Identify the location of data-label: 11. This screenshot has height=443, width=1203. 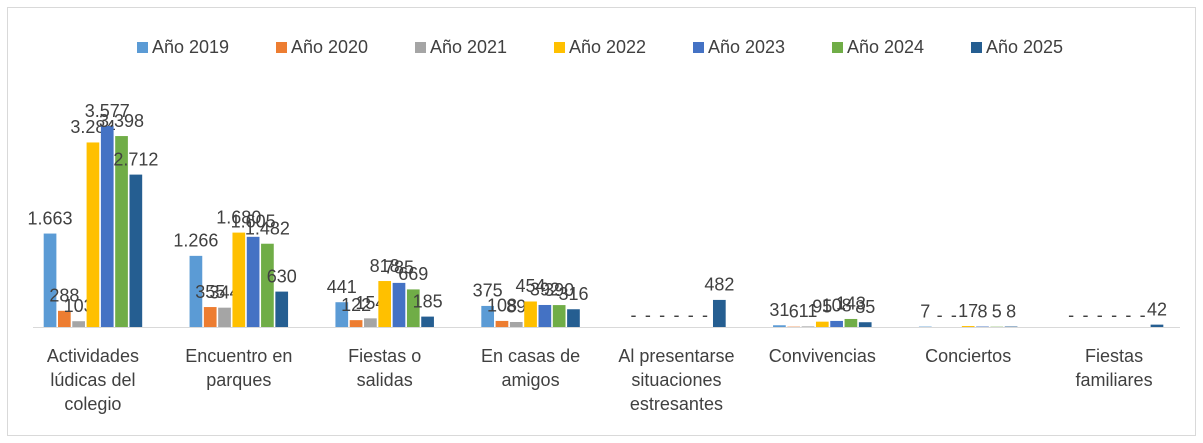
(808, 311).